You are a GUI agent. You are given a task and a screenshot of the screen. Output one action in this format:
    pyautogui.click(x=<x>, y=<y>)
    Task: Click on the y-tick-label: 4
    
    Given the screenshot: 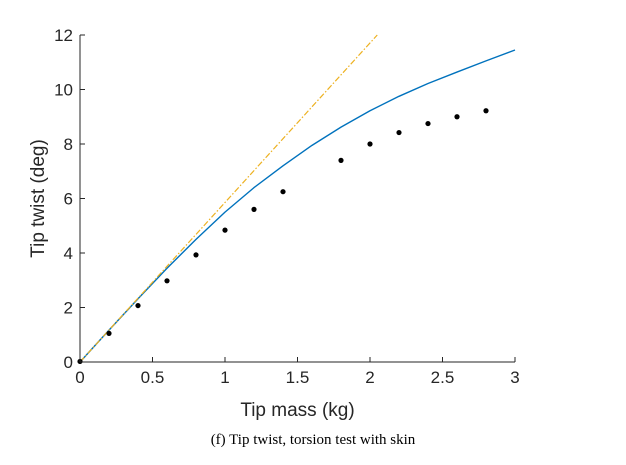 What is the action you would take?
    pyautogui.click(x=68, y=253)
    